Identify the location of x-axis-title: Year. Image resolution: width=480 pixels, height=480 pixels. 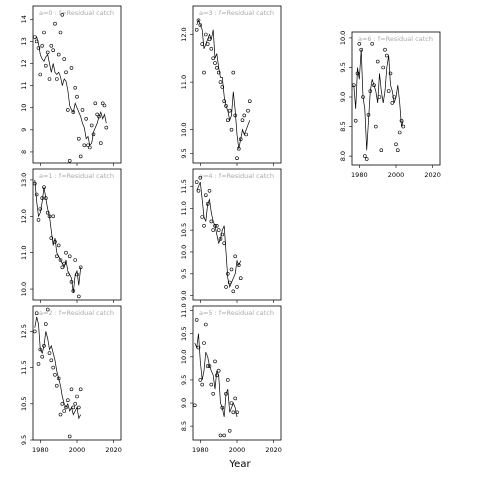
(240, 464).